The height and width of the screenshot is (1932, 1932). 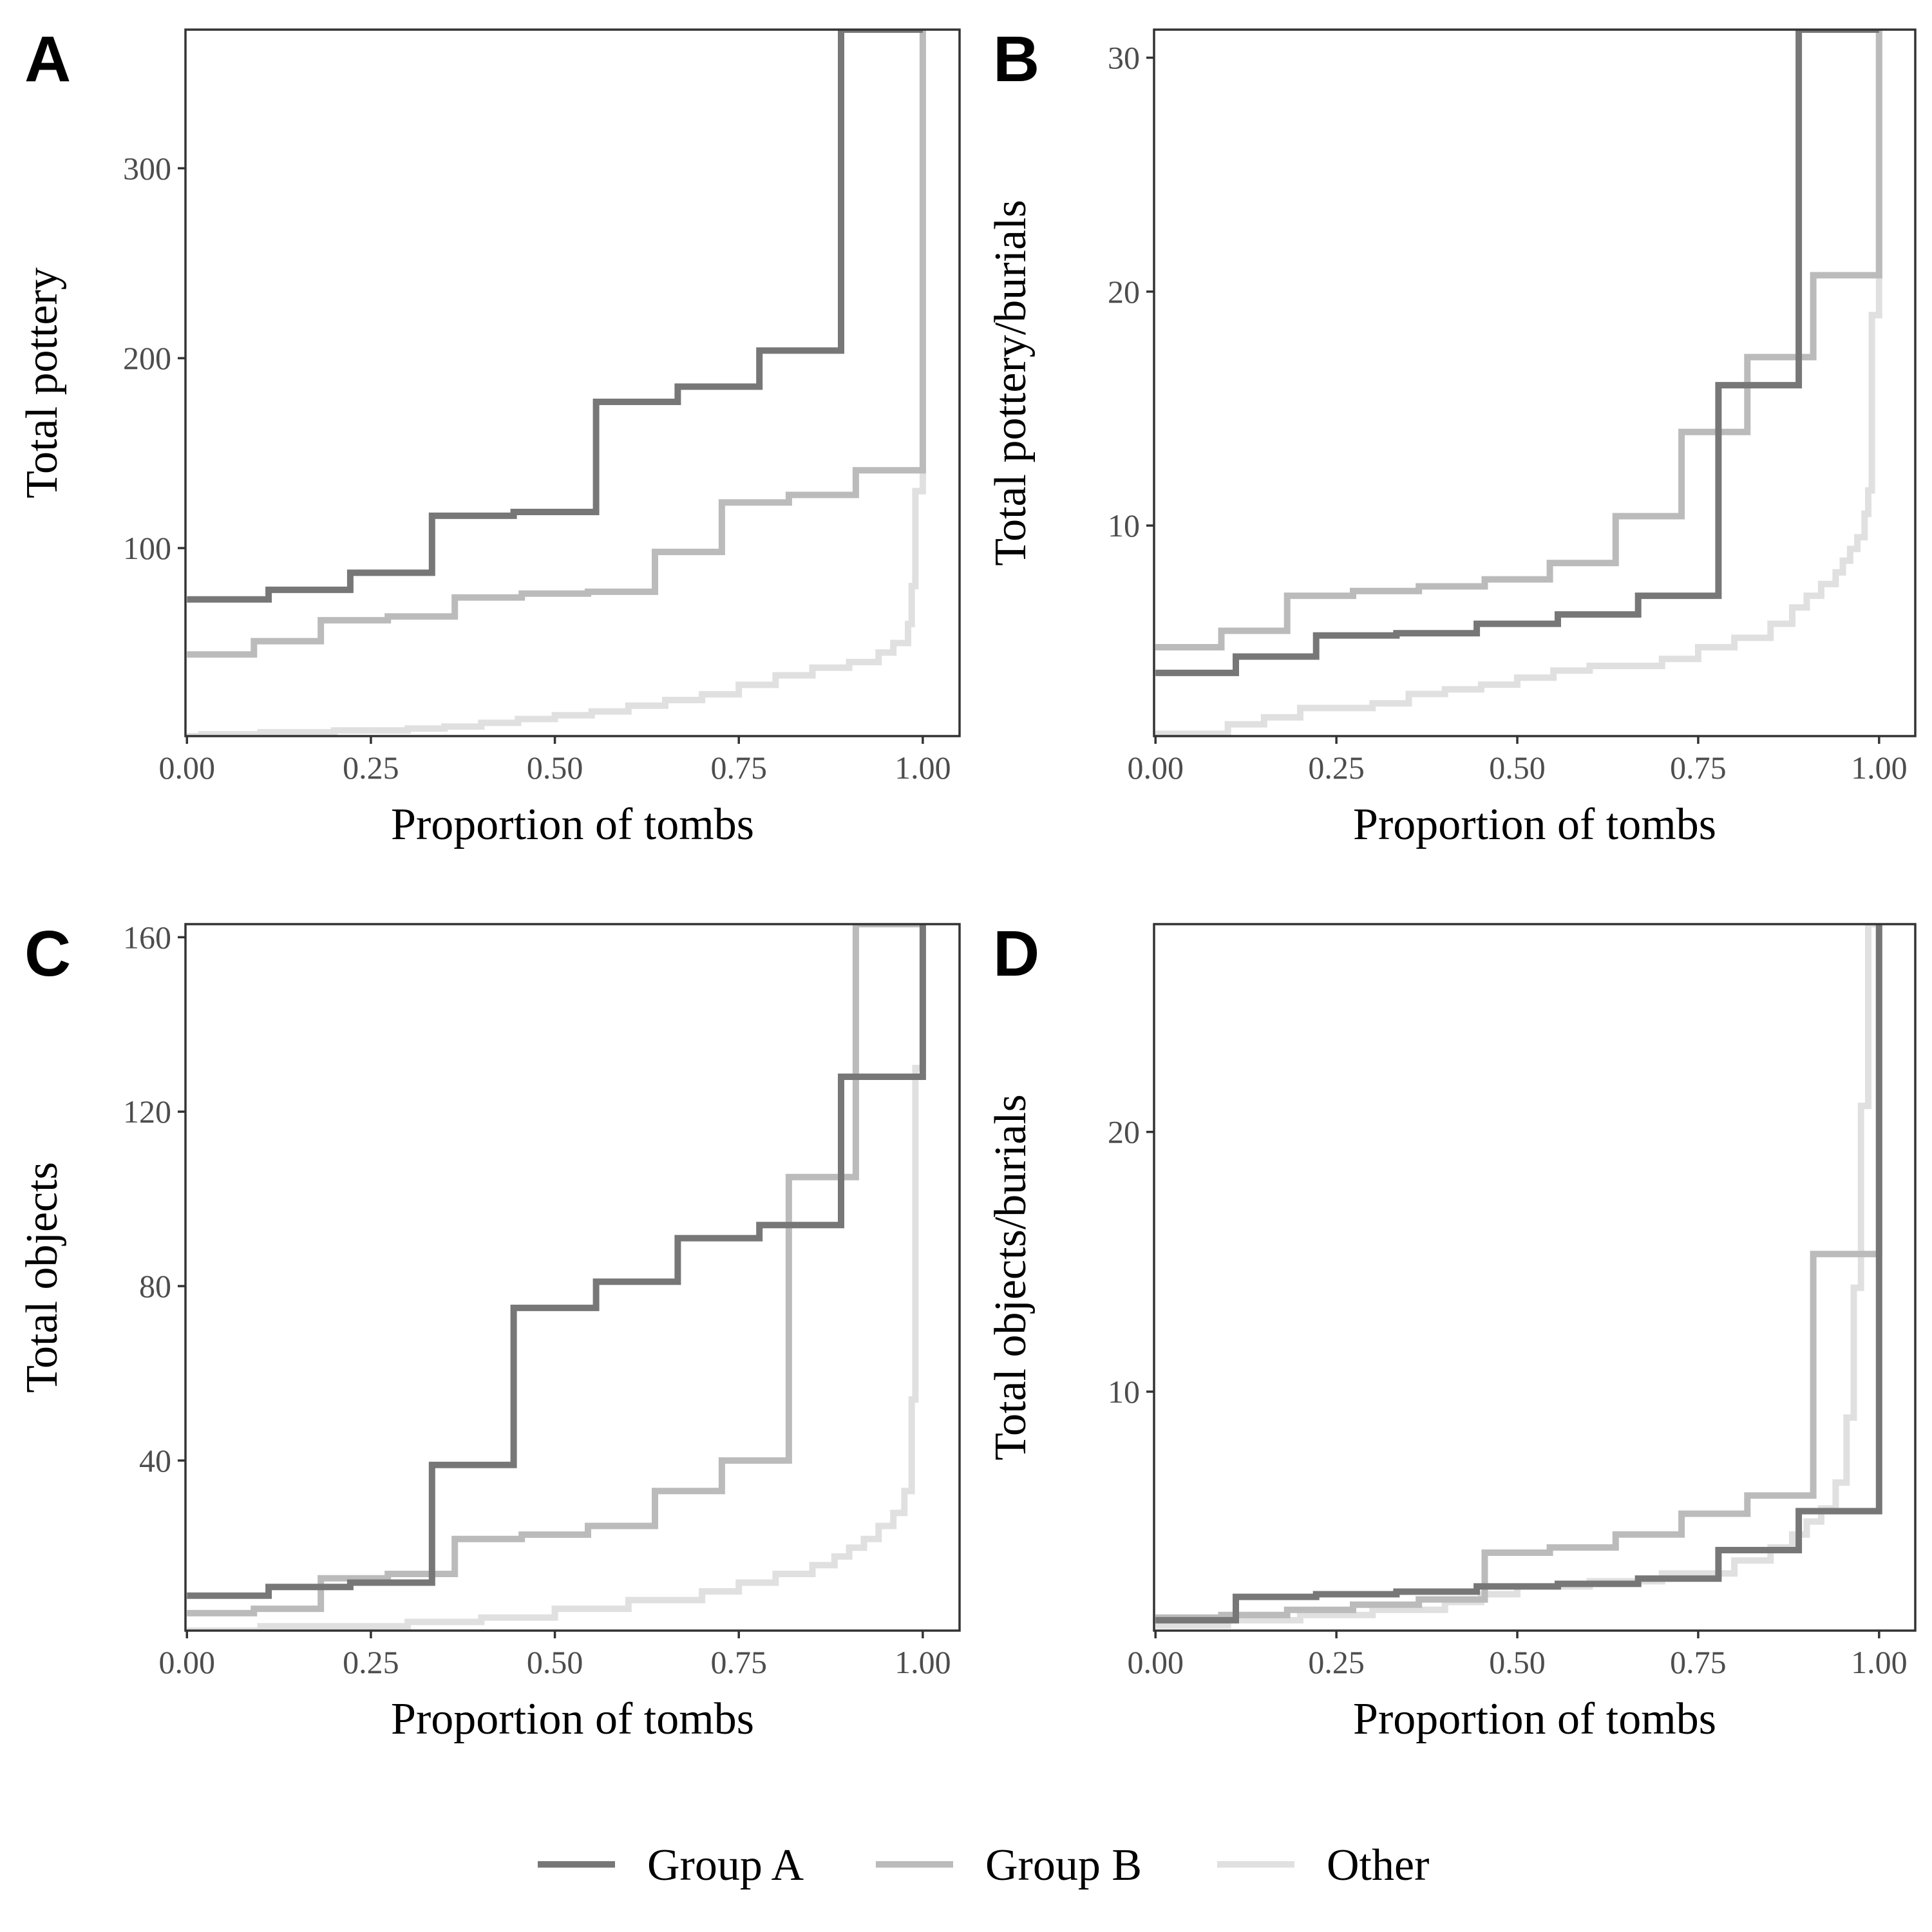 What do you see at coordinates (147, 548) in the screenshot?
I see `y-tick-label: 100` at bounding box center [147, 548].